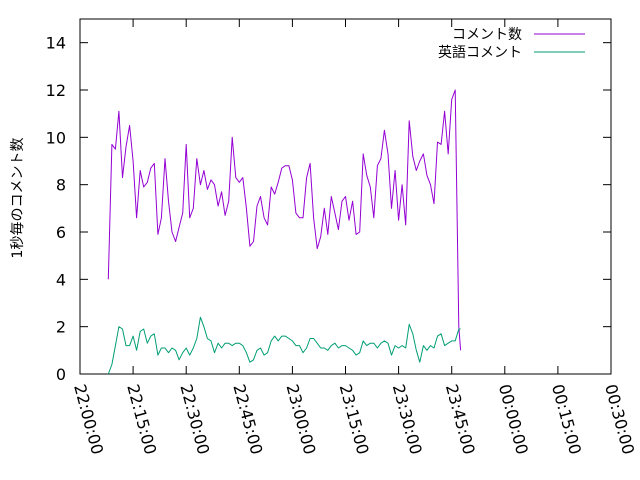  I want to click on y-tick-label: 12, so click(56, 90).